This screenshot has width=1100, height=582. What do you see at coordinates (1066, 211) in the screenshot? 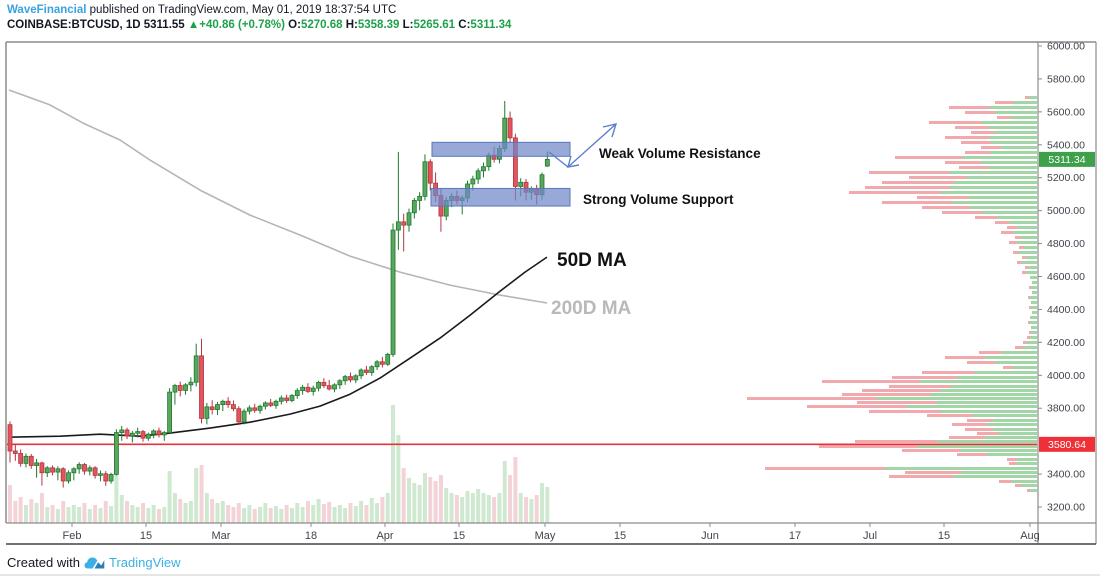
I see `price-tick-label: 5000.00` at bounding box center [1066, 211].